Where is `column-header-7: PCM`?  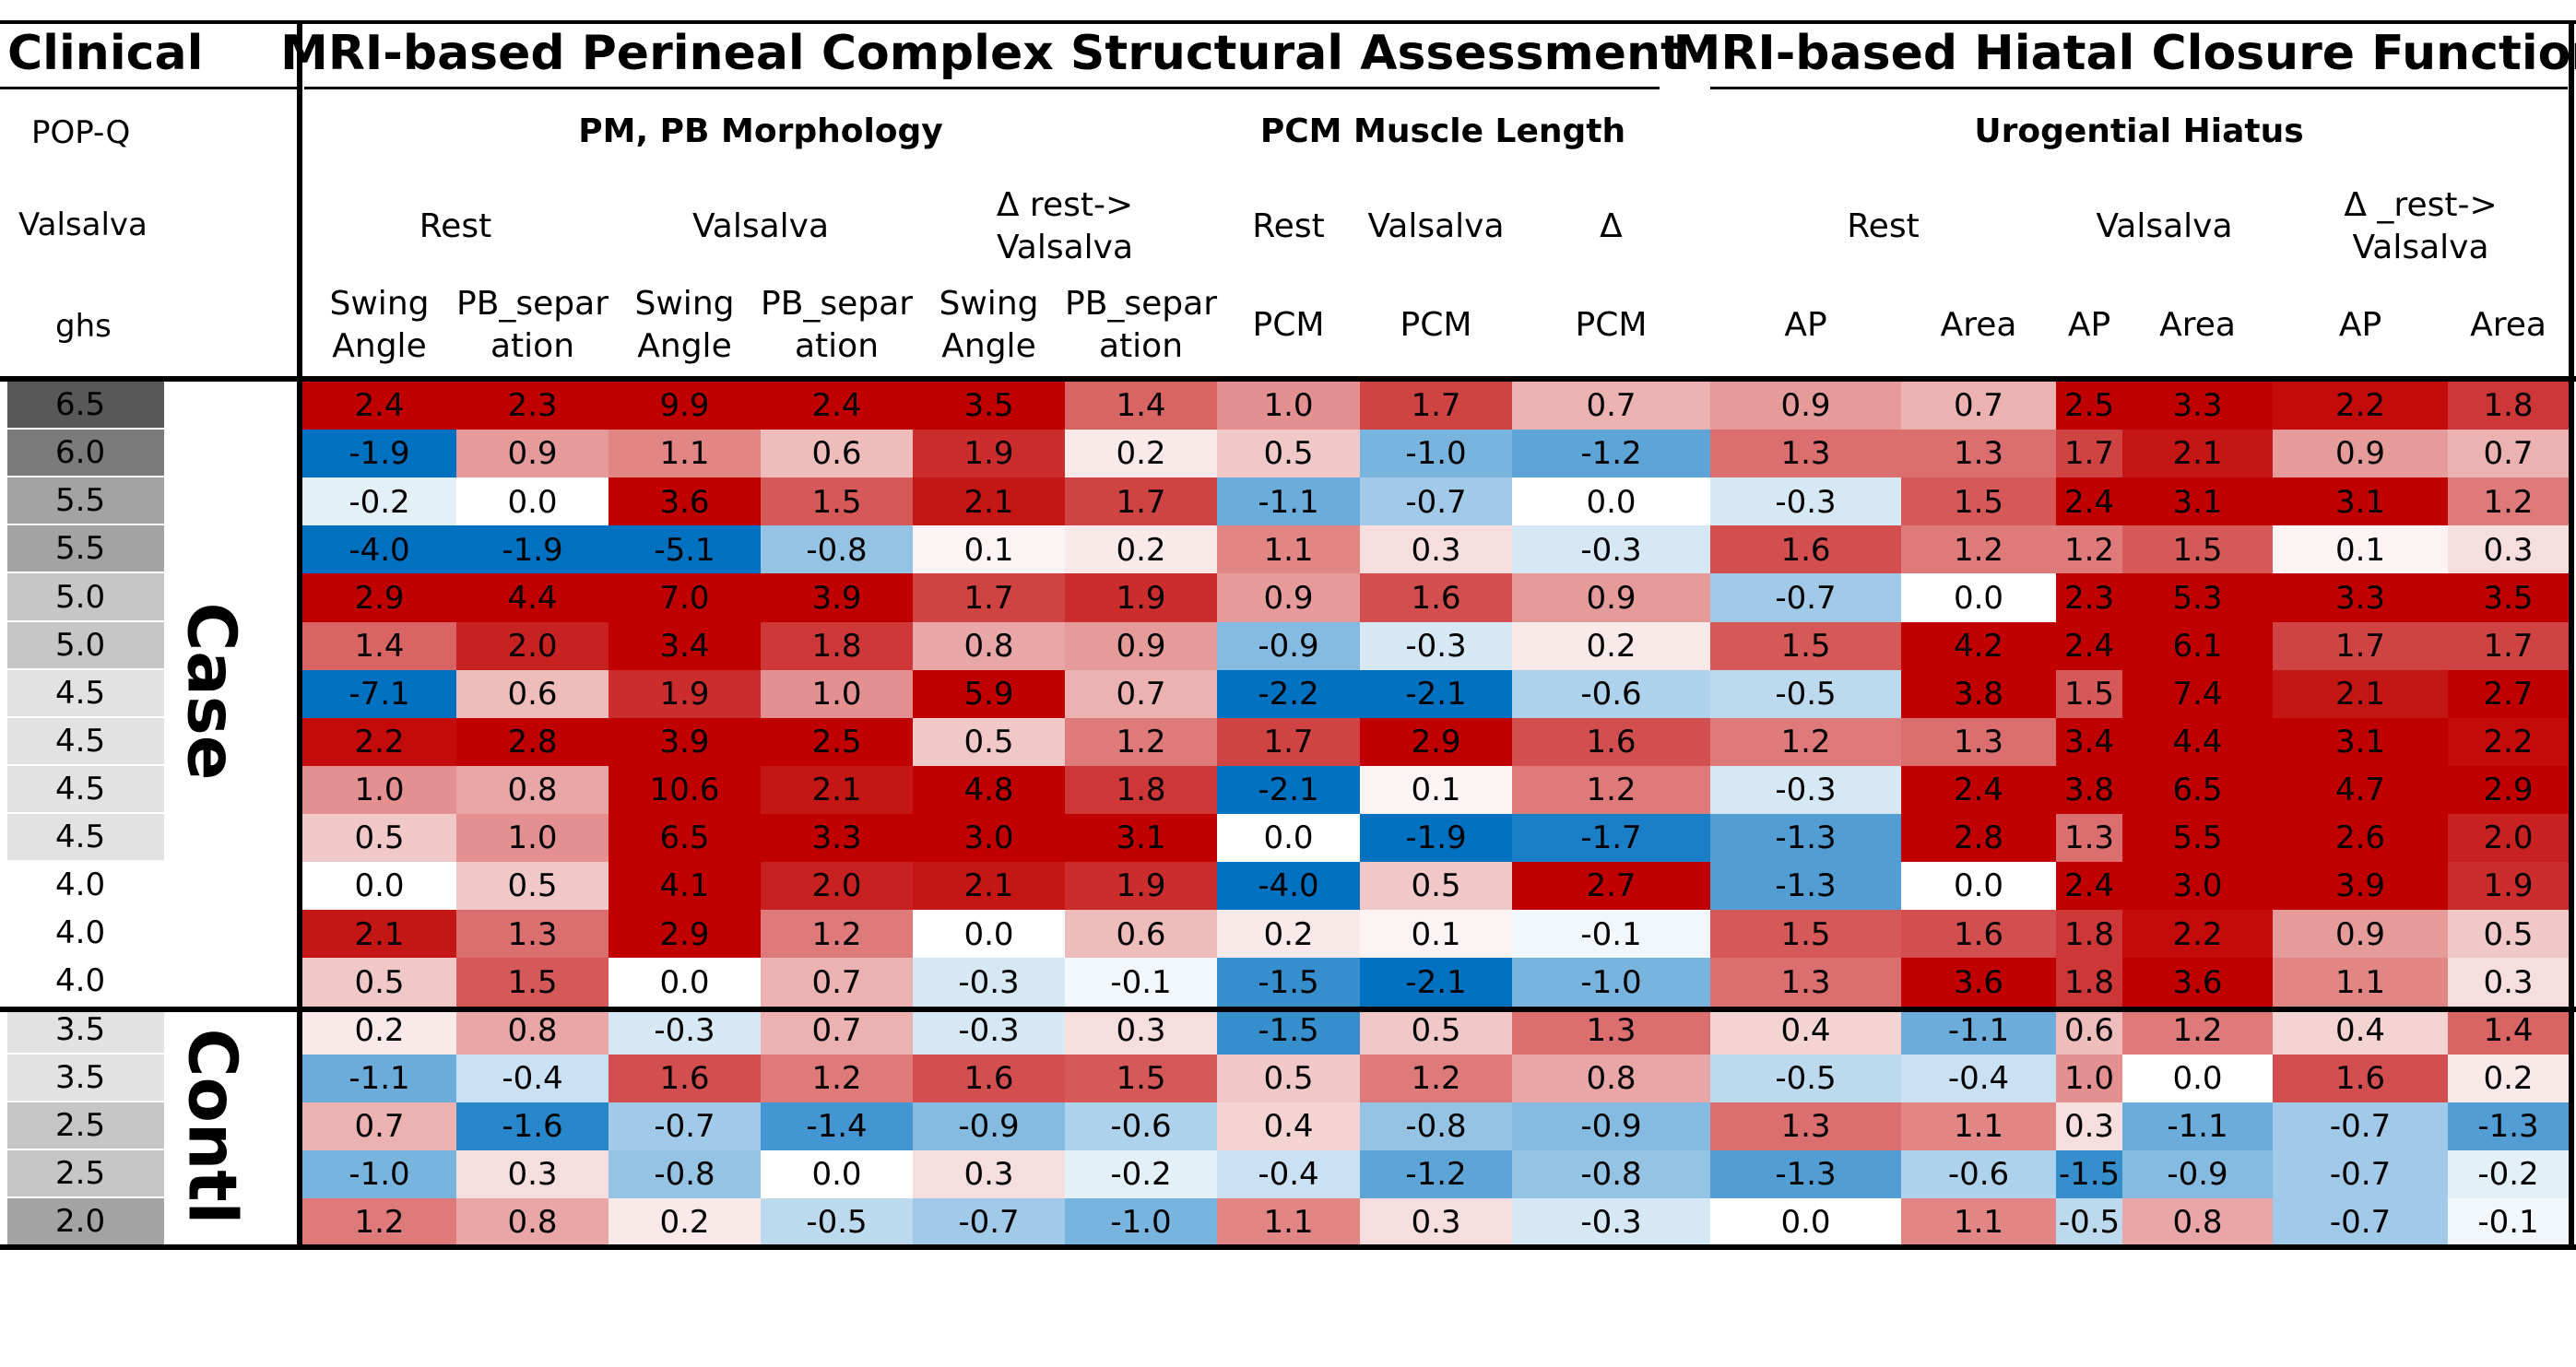 column-header-7: PCM is located at coordinates (1436, 325).